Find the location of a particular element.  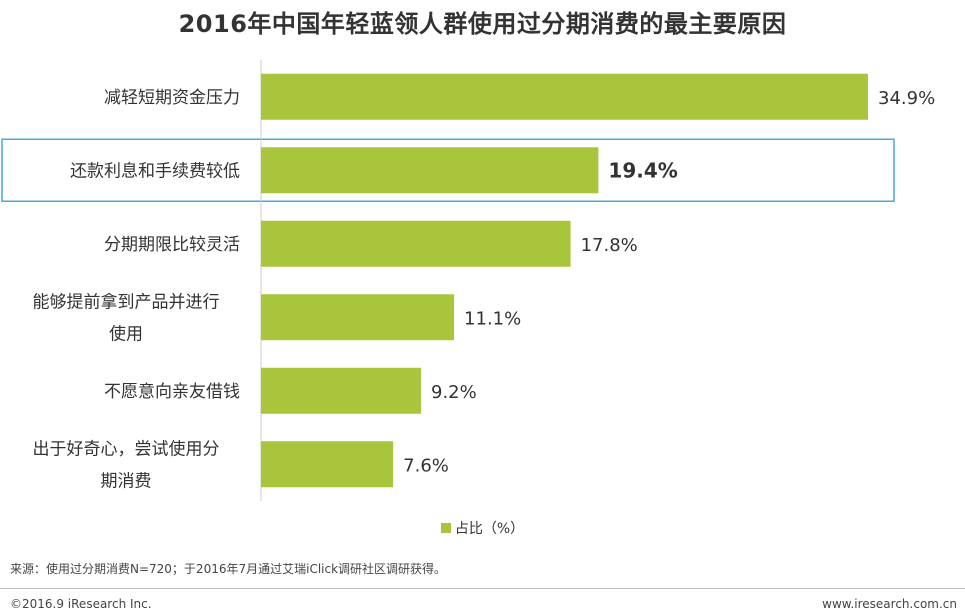

category-label: 还款利息和手续费较低 is located at coordinates (155, 171).